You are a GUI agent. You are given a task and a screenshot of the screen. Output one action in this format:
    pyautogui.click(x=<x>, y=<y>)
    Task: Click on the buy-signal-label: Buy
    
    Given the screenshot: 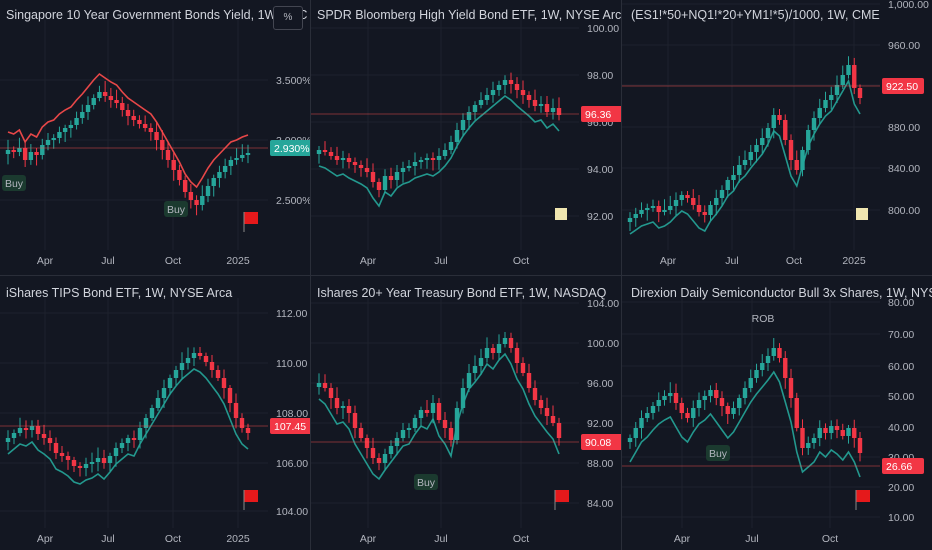 What is the action you would take?
    pyautogui.click(x=14, y=184)
    